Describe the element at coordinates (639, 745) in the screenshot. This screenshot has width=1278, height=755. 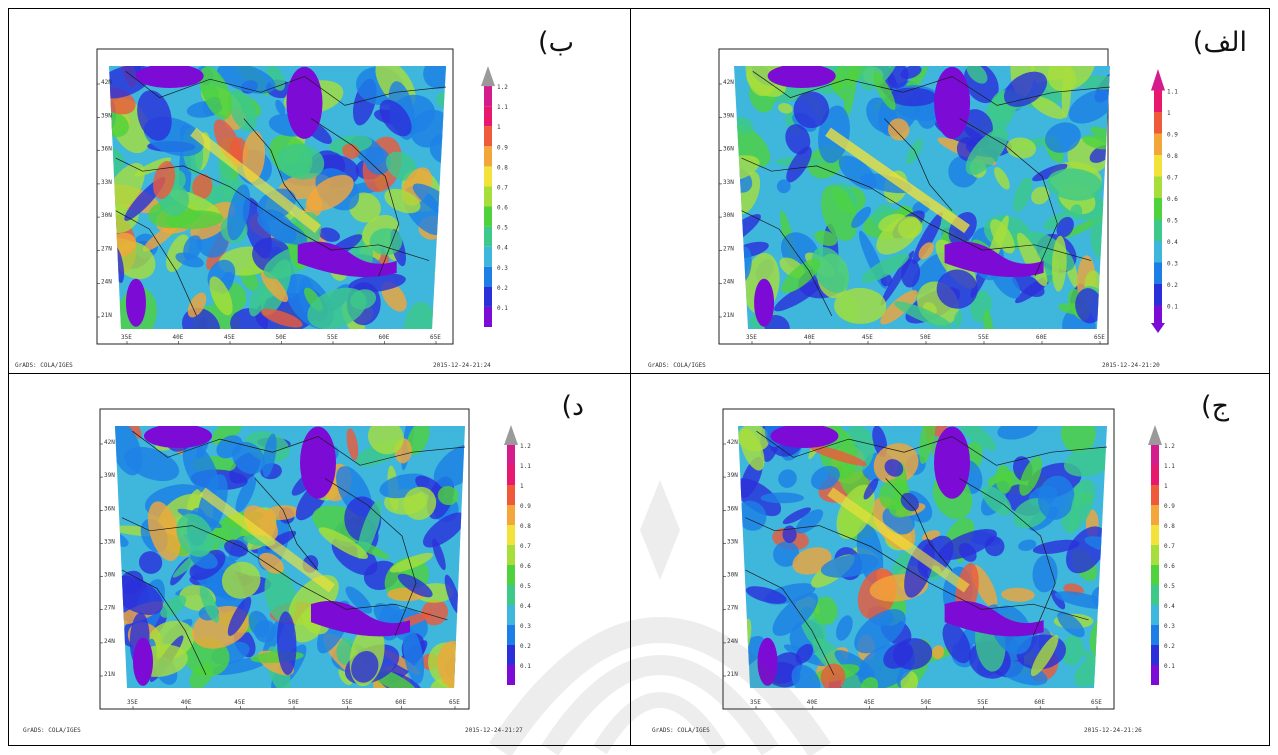
I see `grid-border-bottom` at that location.